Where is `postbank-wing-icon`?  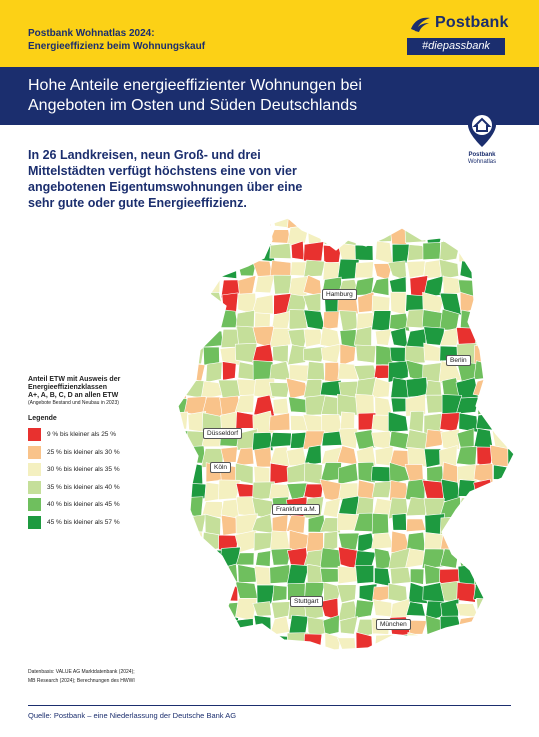 postbank-wing-icon is located at coordinates (420, 24).